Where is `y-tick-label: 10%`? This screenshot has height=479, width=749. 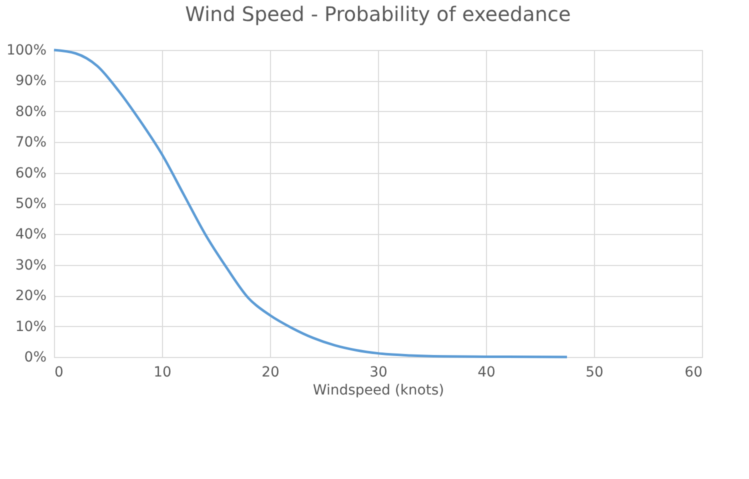
y-tick-label: 10% is located at coordinates (30, 326).